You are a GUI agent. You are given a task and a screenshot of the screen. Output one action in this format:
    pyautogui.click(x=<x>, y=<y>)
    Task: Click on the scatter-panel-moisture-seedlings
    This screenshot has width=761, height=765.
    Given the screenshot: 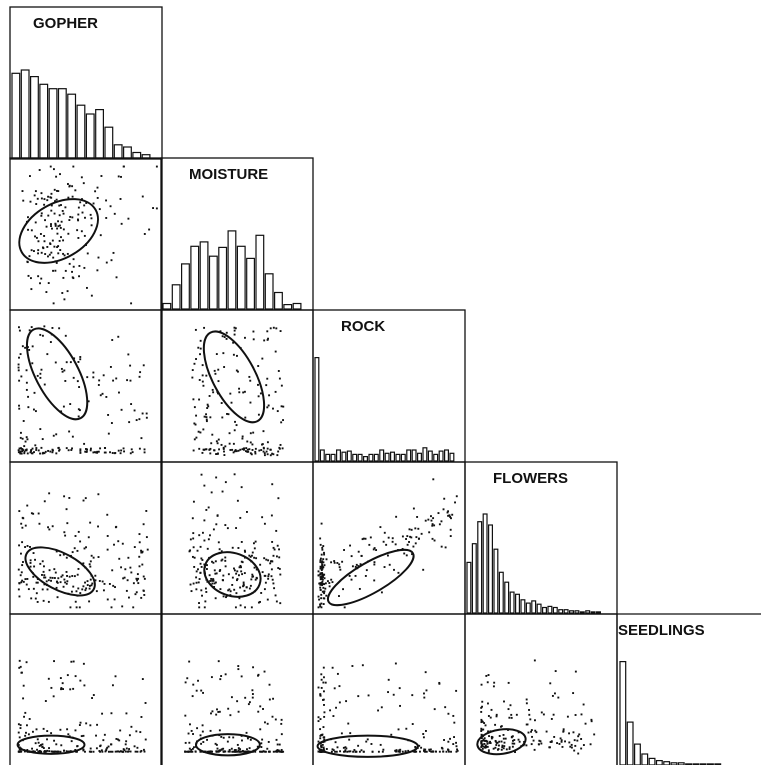 What is the action you would take?
    pyautogui.click(x=237, y=689)
    